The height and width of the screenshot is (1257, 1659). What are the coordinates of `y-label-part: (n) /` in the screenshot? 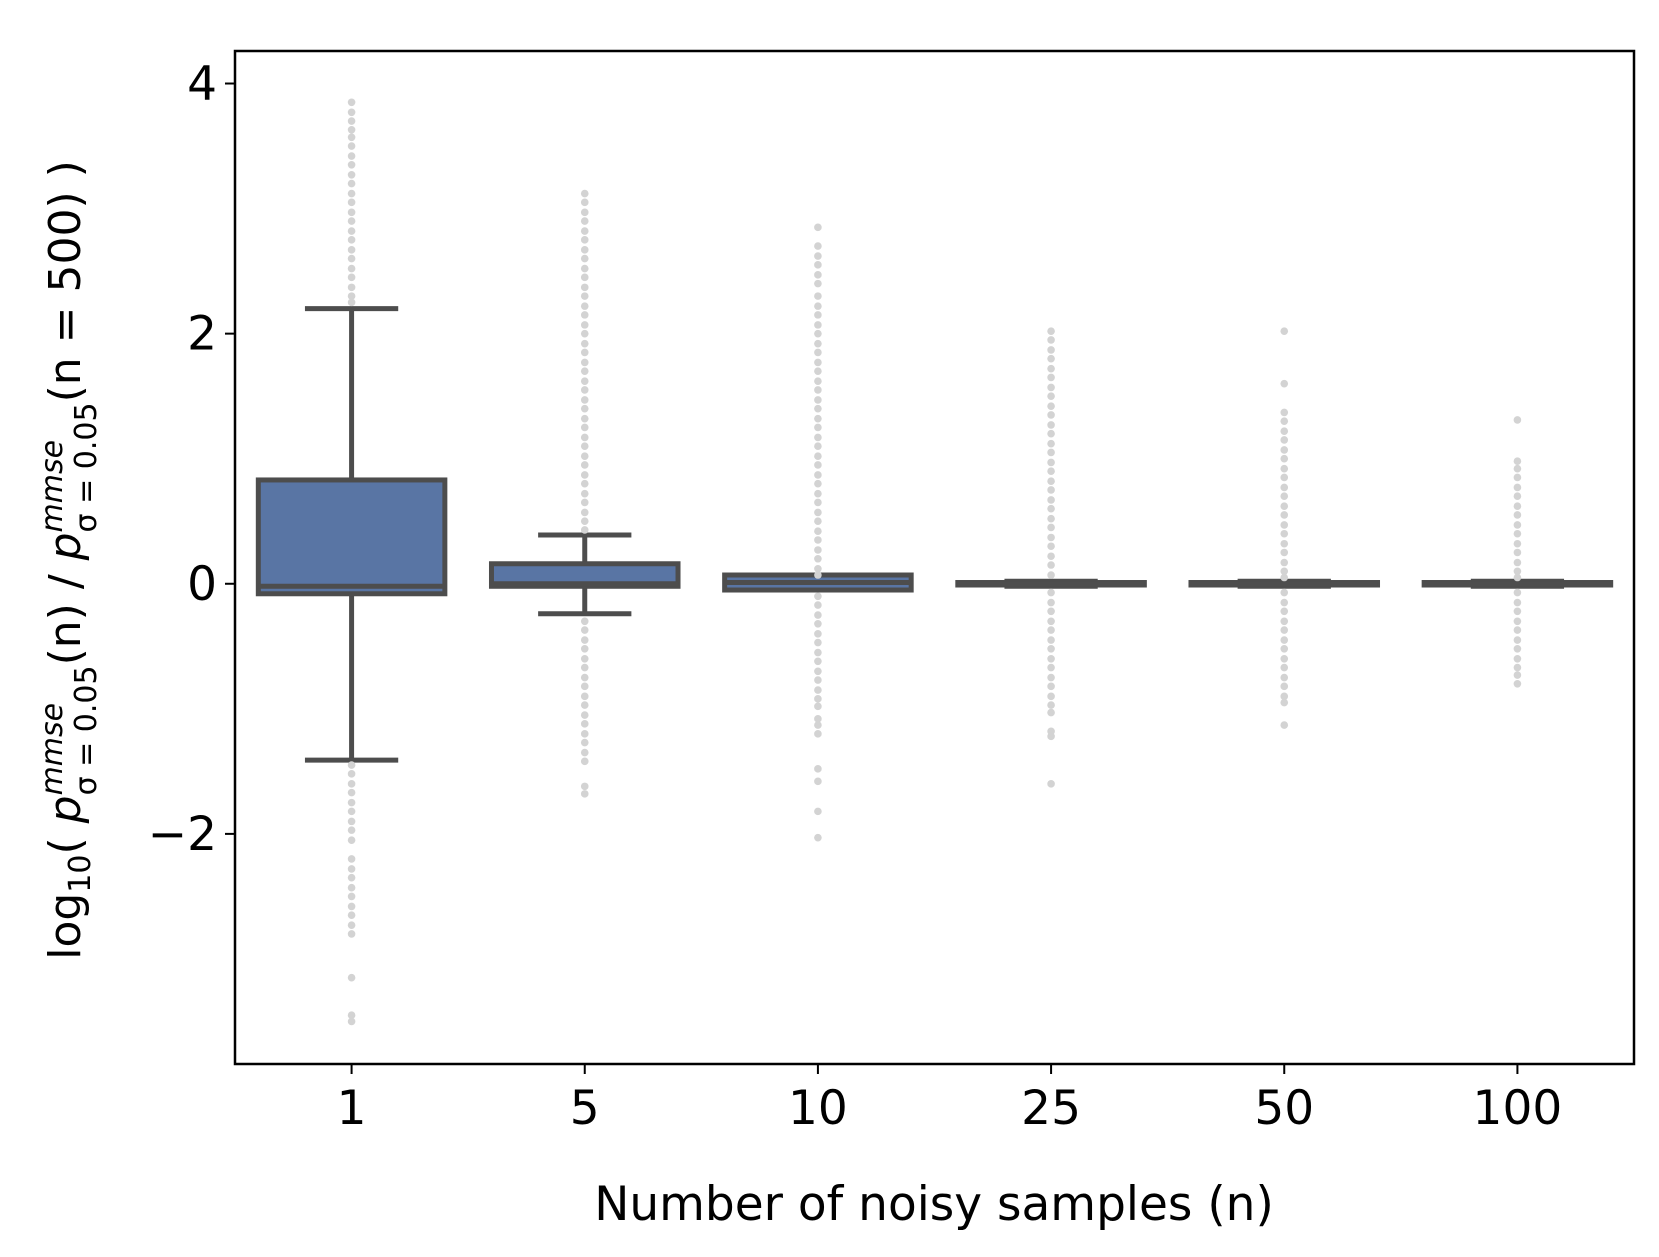 It's located at (65, 612).